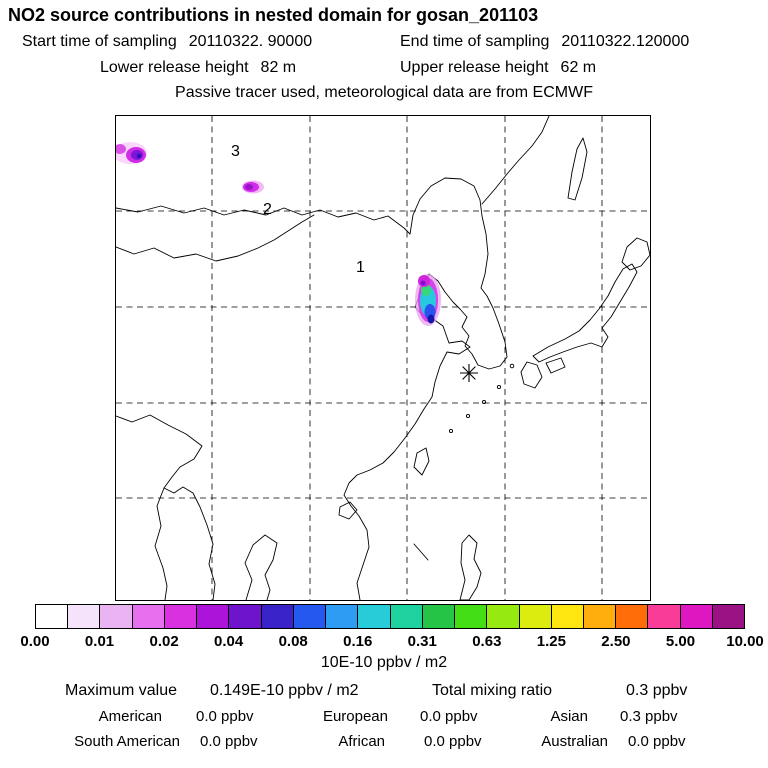 The height and width of the screenshot is (768, 768). What do you see at coordinates (225, 716) in the screenshot?
I see `contribution-value-american: 0.0 ppbv` at bounding box center [225, 716].